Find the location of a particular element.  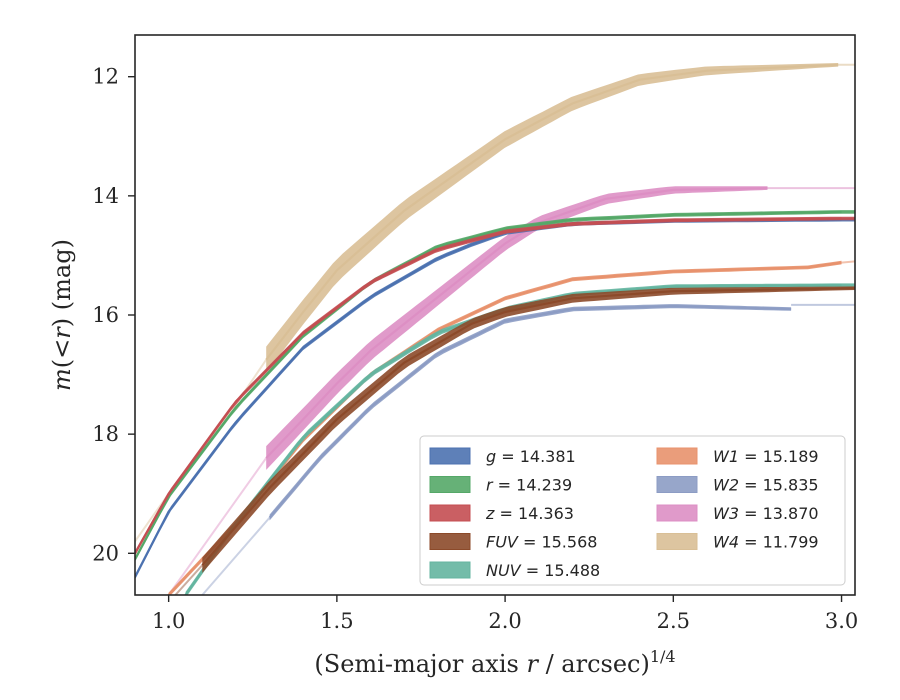

y-axis: 12 14 16 18 20 is located at coordinates (113, 315).